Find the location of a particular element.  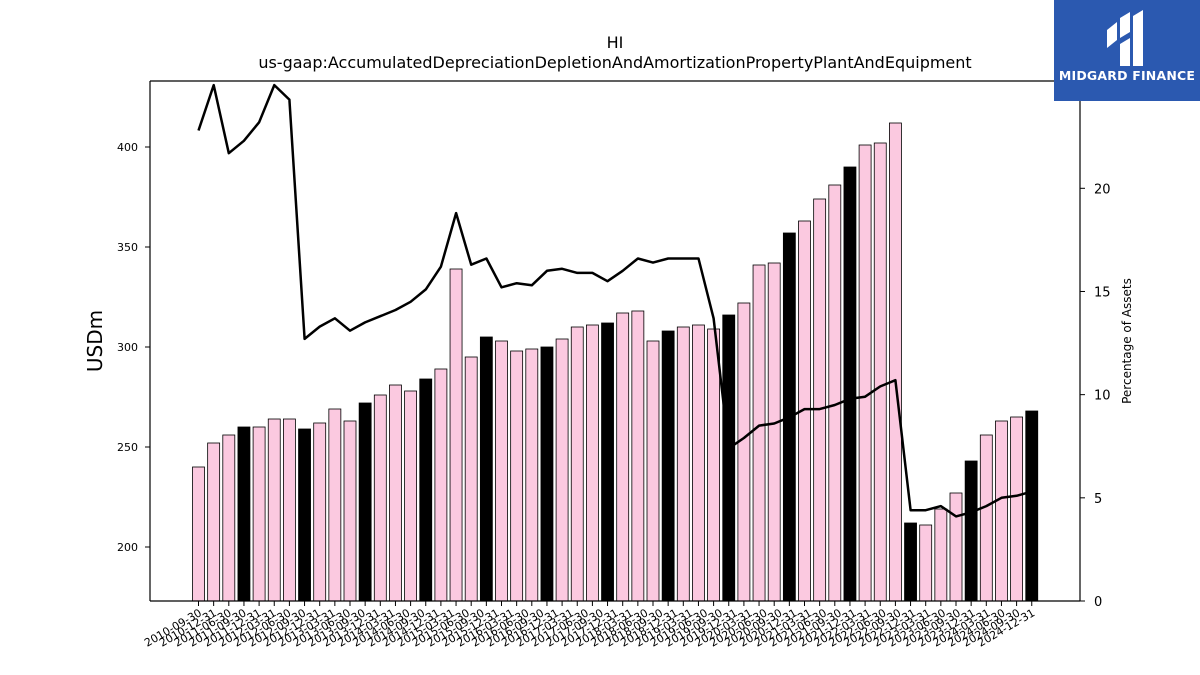

logo-text: MIDGARD FINANCE is located at coordinates (1127, 75).